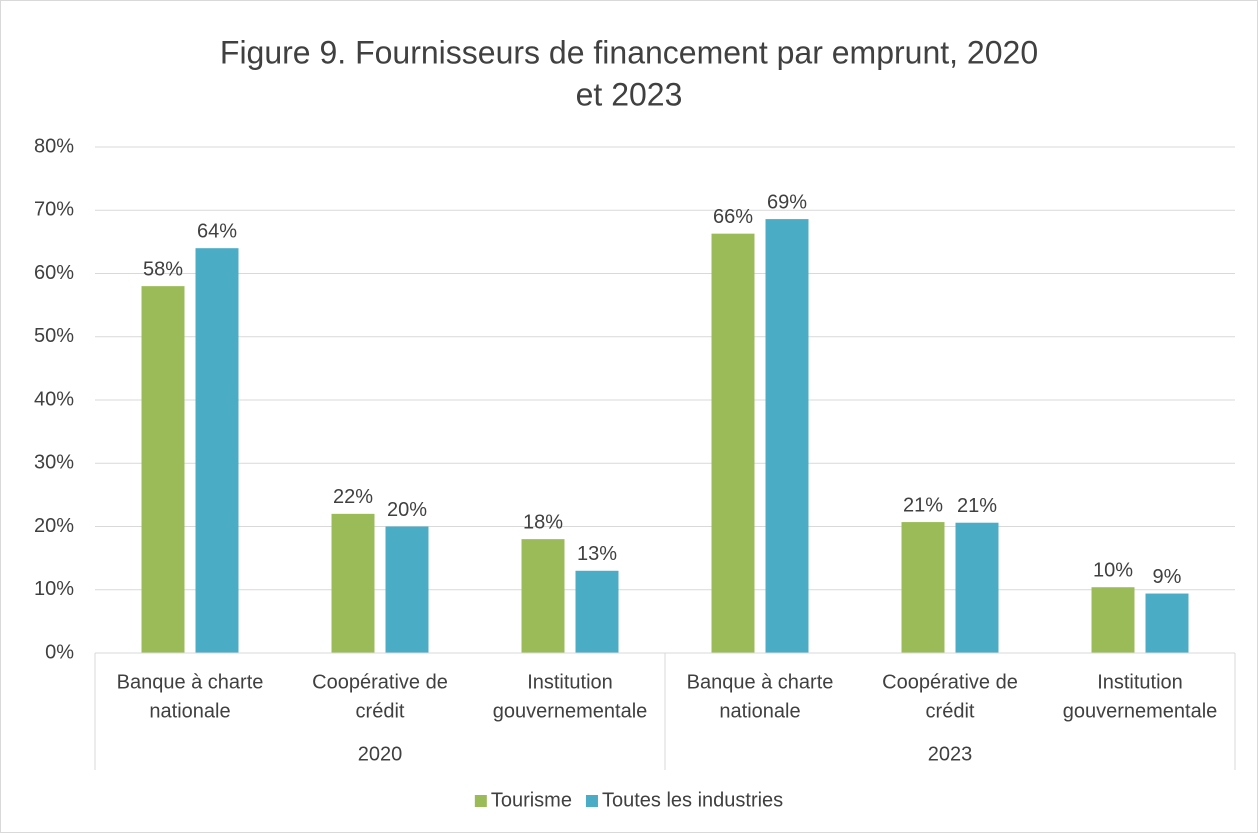 The width and height of the screenshot is (1258, 833). What do you see at coordinates (380, 754) in the screenshot?
I see `group-label: 2020` at bounding box center [380, 754].